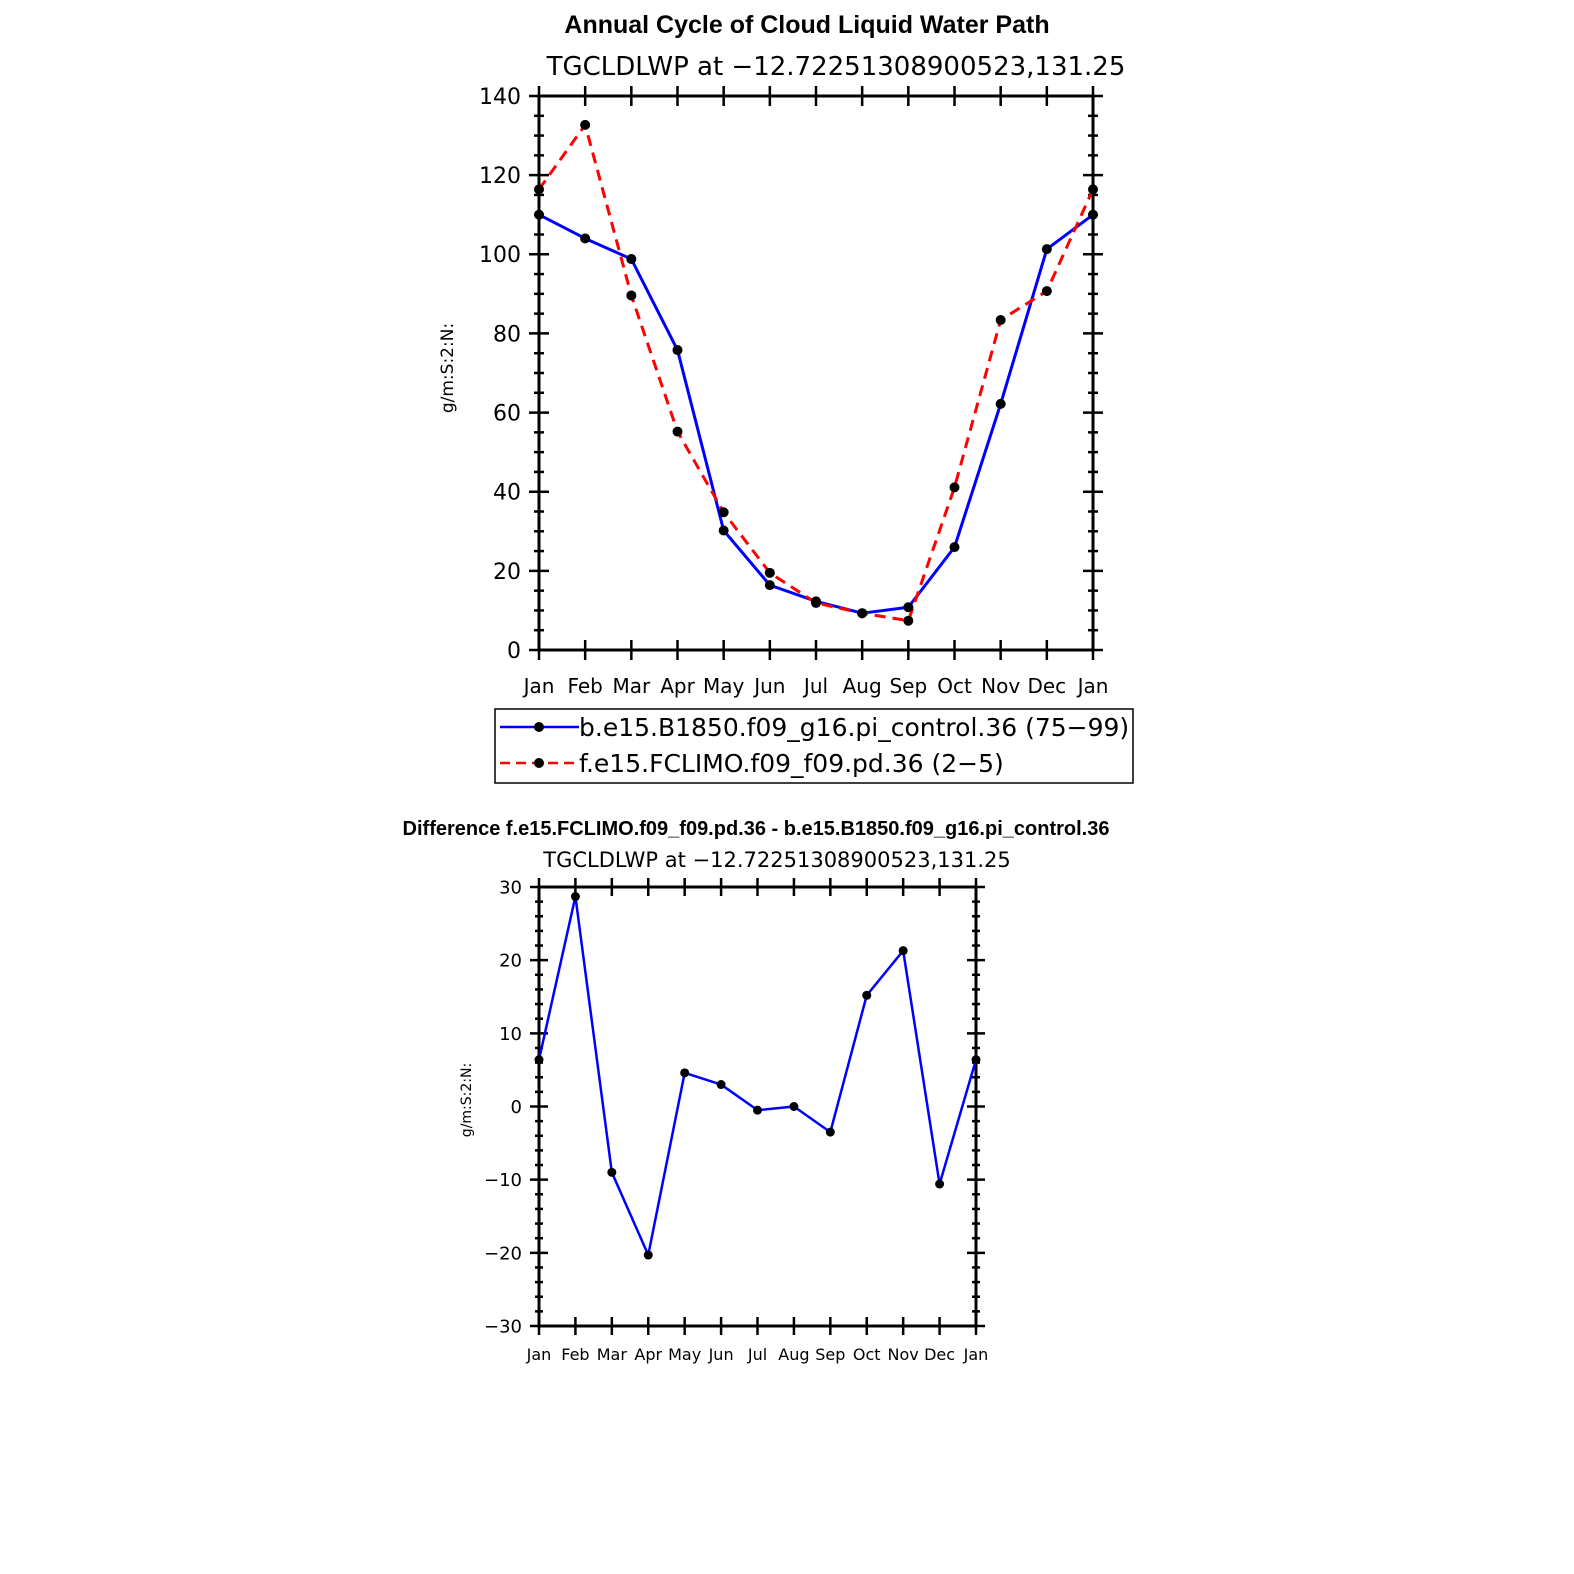 The width and height of the screenshot is (1574, 1574). Describe the element at coordinates (830, 1354) in the screenshot. I see `chart-2-xtick-label: Sep` at that location.